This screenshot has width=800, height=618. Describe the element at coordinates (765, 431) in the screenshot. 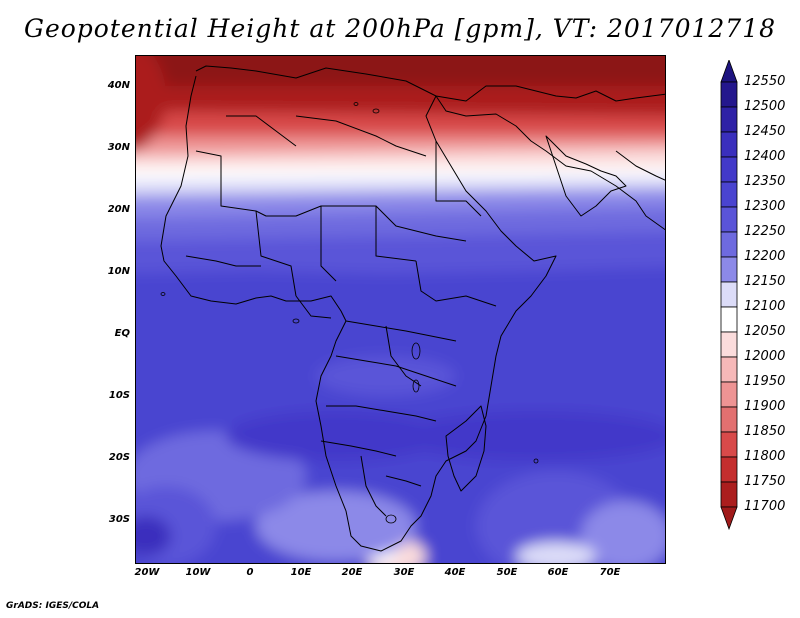

I see `colorbar-label: 11850` at that location.